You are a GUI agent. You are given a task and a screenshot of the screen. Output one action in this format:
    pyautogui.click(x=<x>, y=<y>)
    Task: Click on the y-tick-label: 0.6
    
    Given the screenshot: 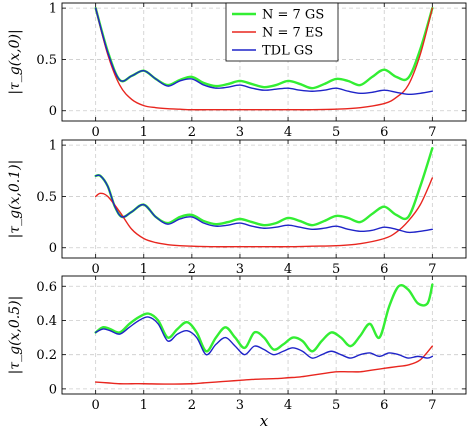 What is the action you would take?
    pyautogui.click(x=46, y=287)
    